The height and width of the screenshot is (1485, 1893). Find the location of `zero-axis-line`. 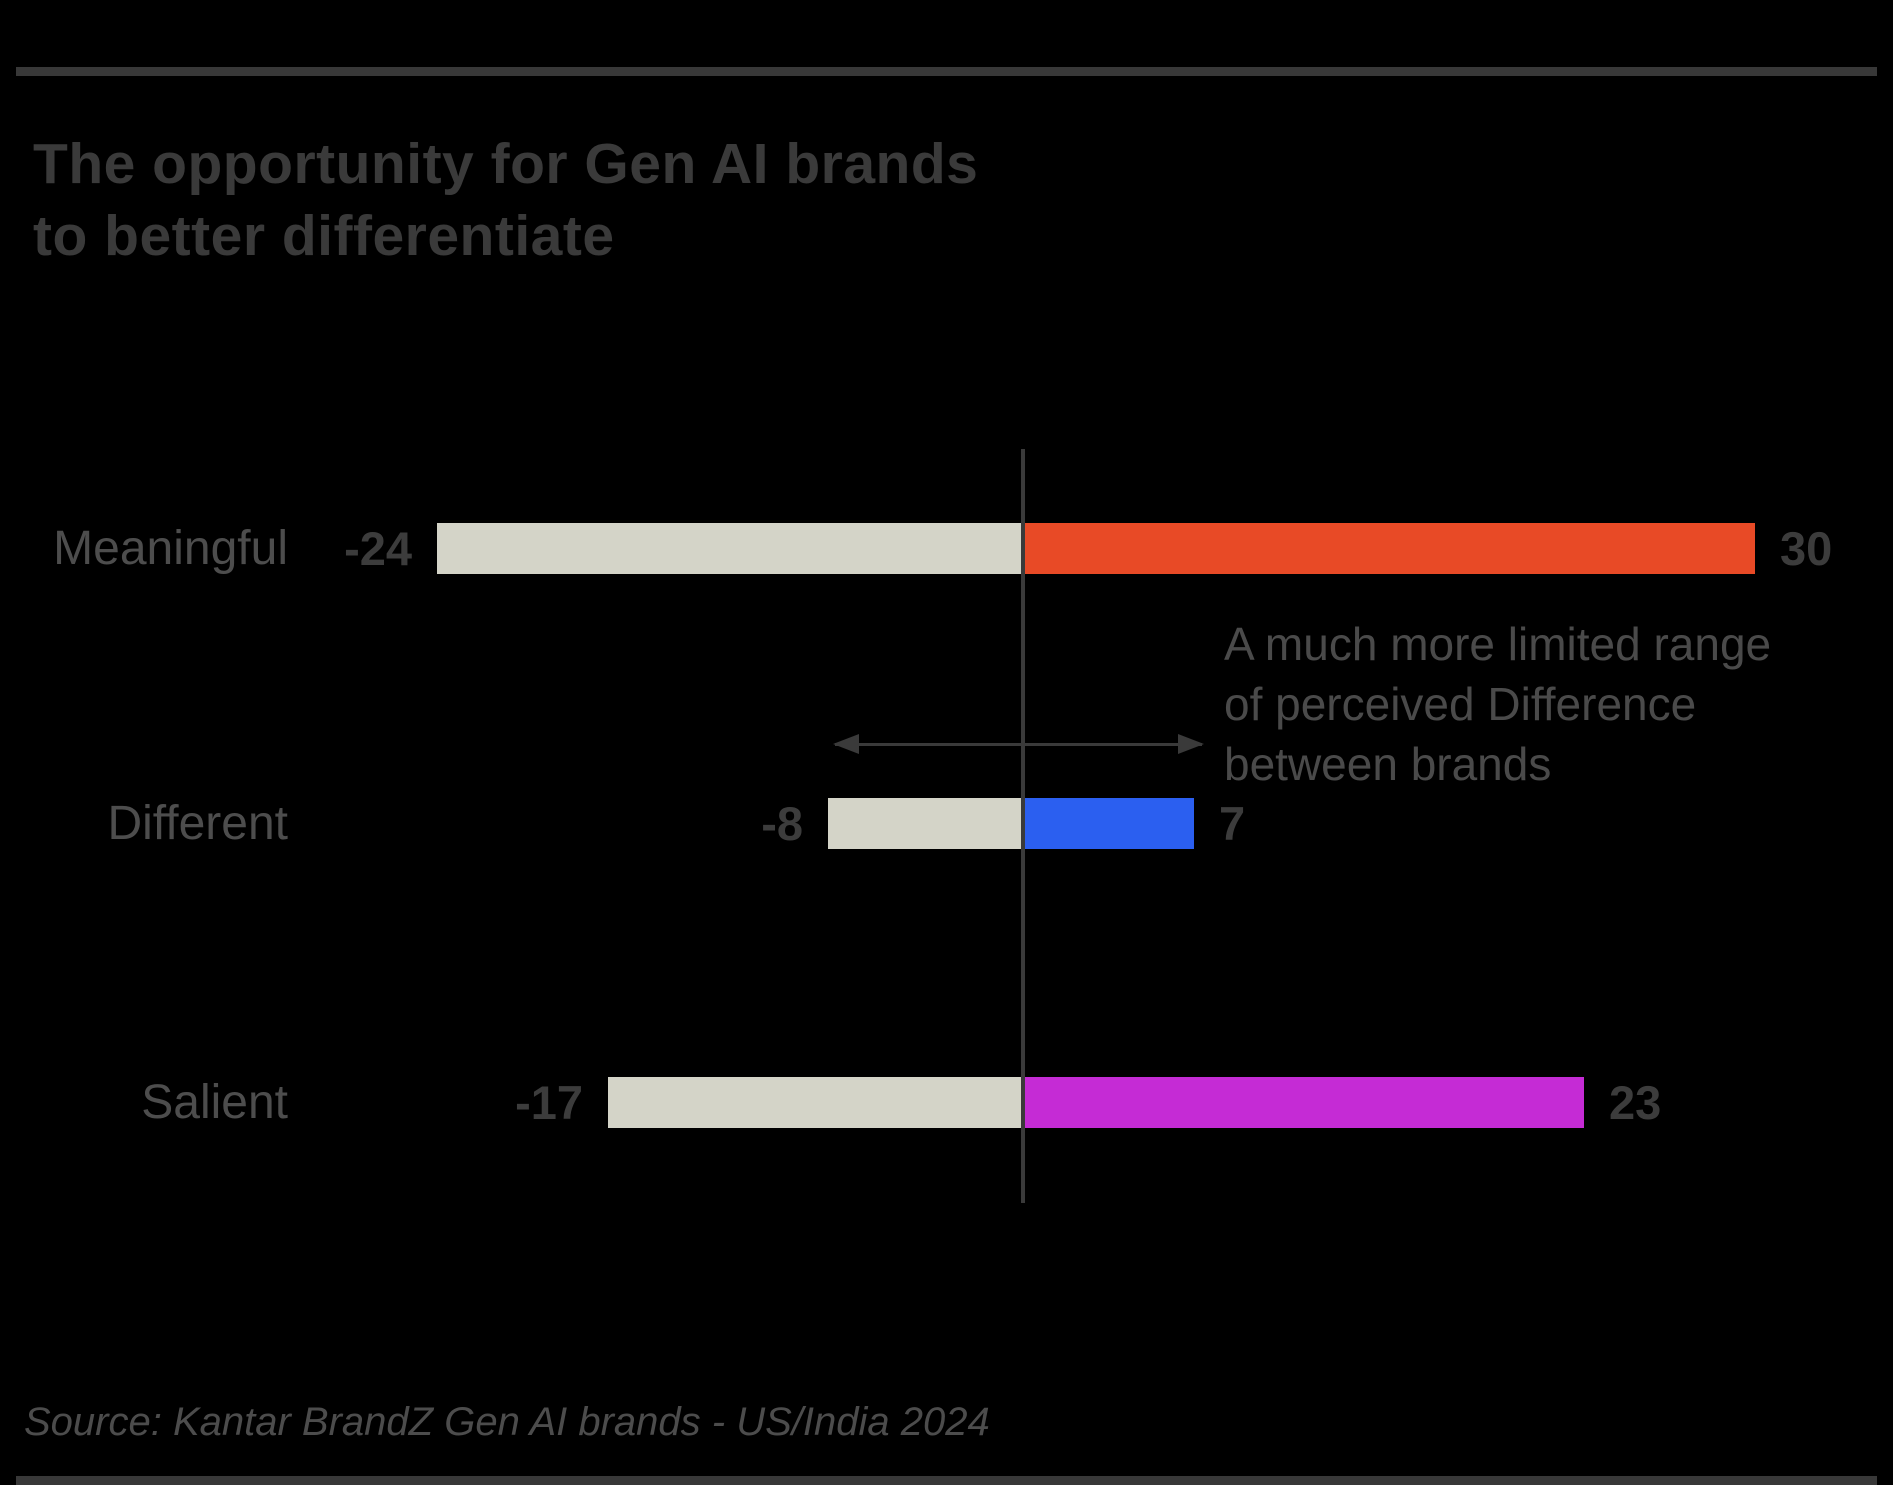

zero-axis-line is located at coordinates (1023, 826).